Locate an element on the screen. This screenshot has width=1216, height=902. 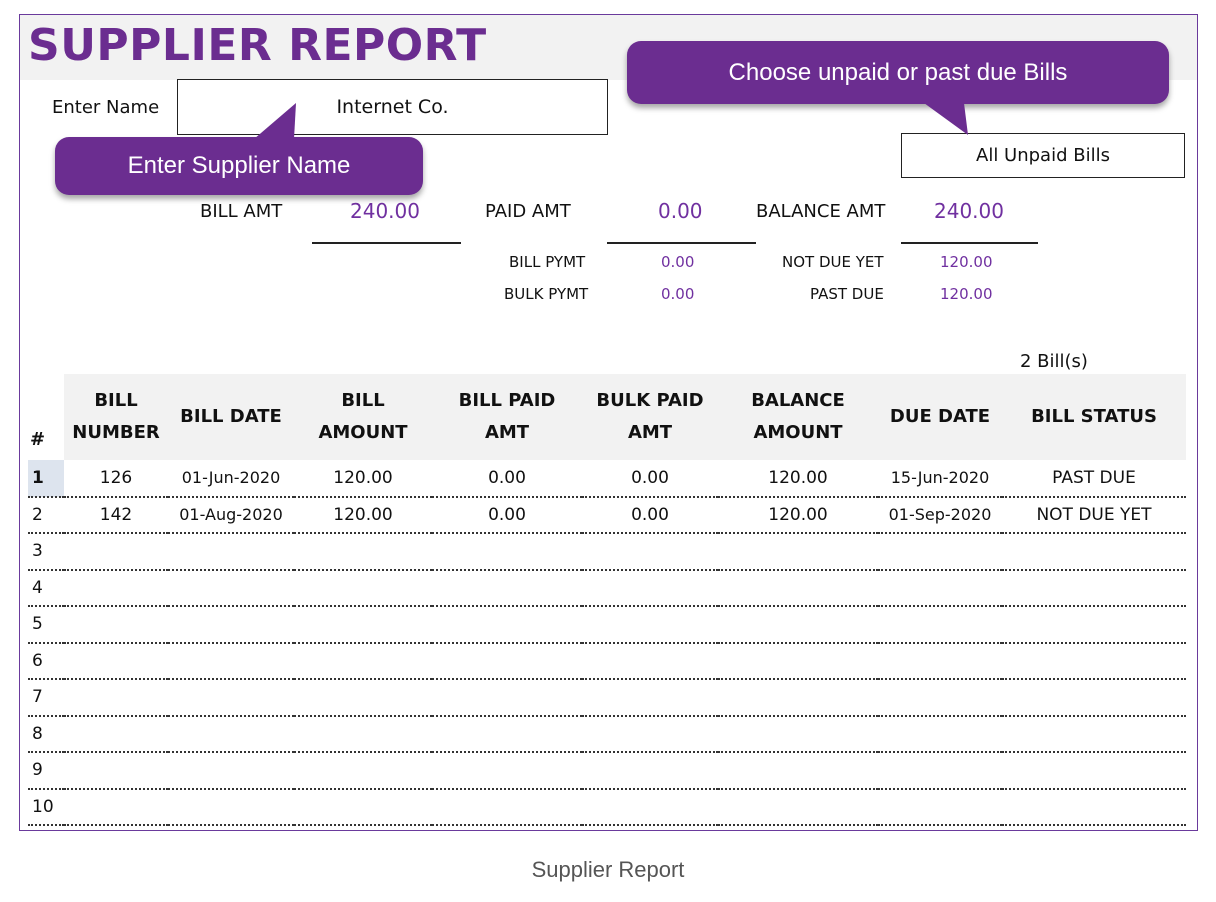
table-row: 7 is located at coordinates (607, 698).